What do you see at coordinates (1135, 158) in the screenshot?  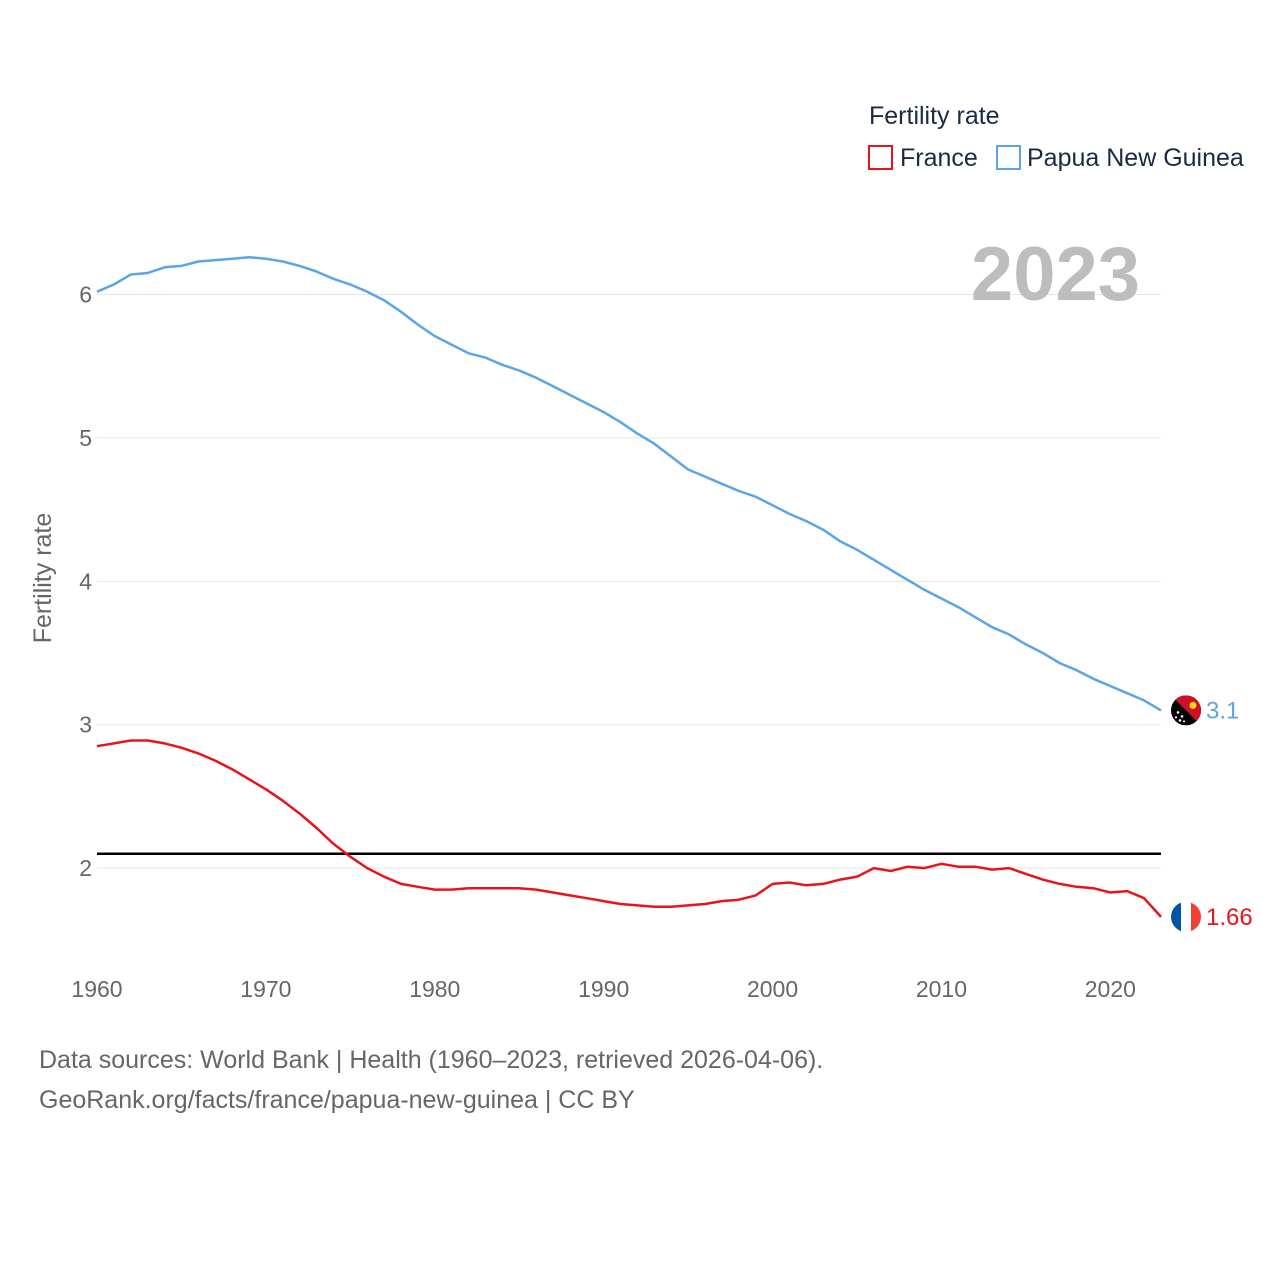 I see `legend-label-papua-new-guinea: Papua New Guinea` at bounding box center [1135, 158].